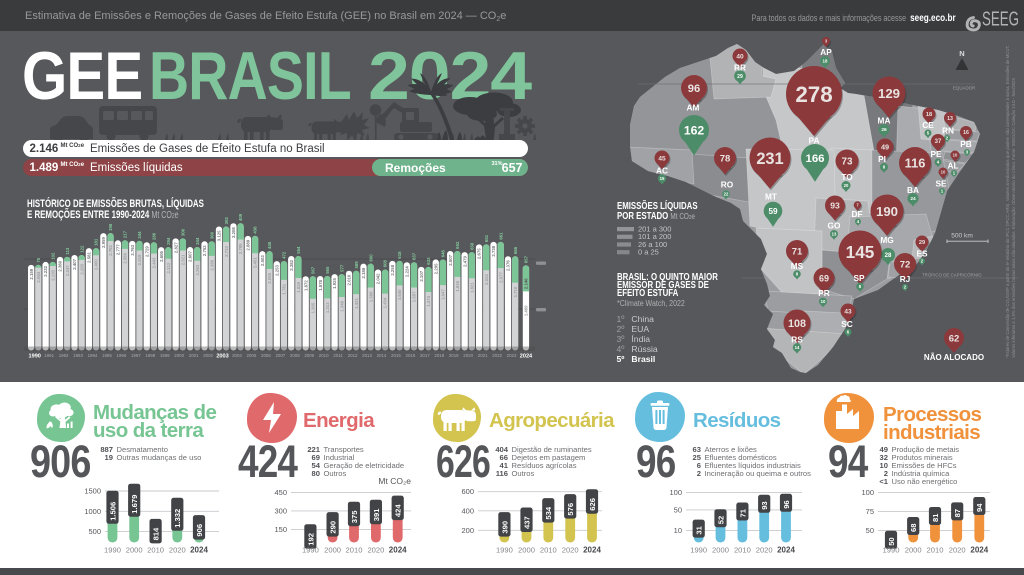  Describe the element at coordinates (190, 255) in the screenshot. I see `svg-text: 2.607` at that location.